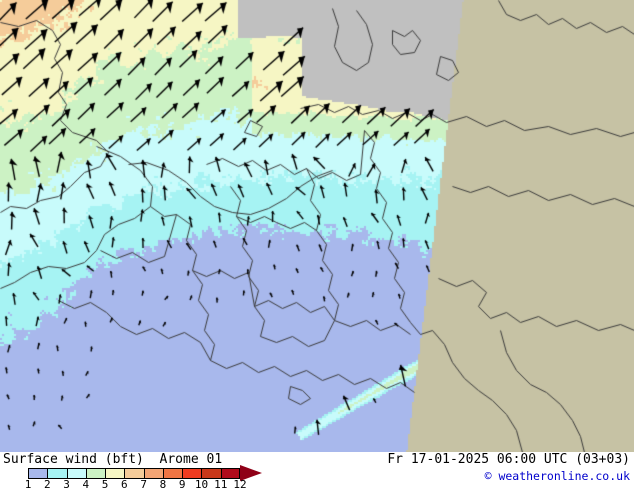 The image size is (634, 490). Describe the element at coordinates (163, 484) in the screenshot. I see `colorbar-tick-8: 8` at that location.